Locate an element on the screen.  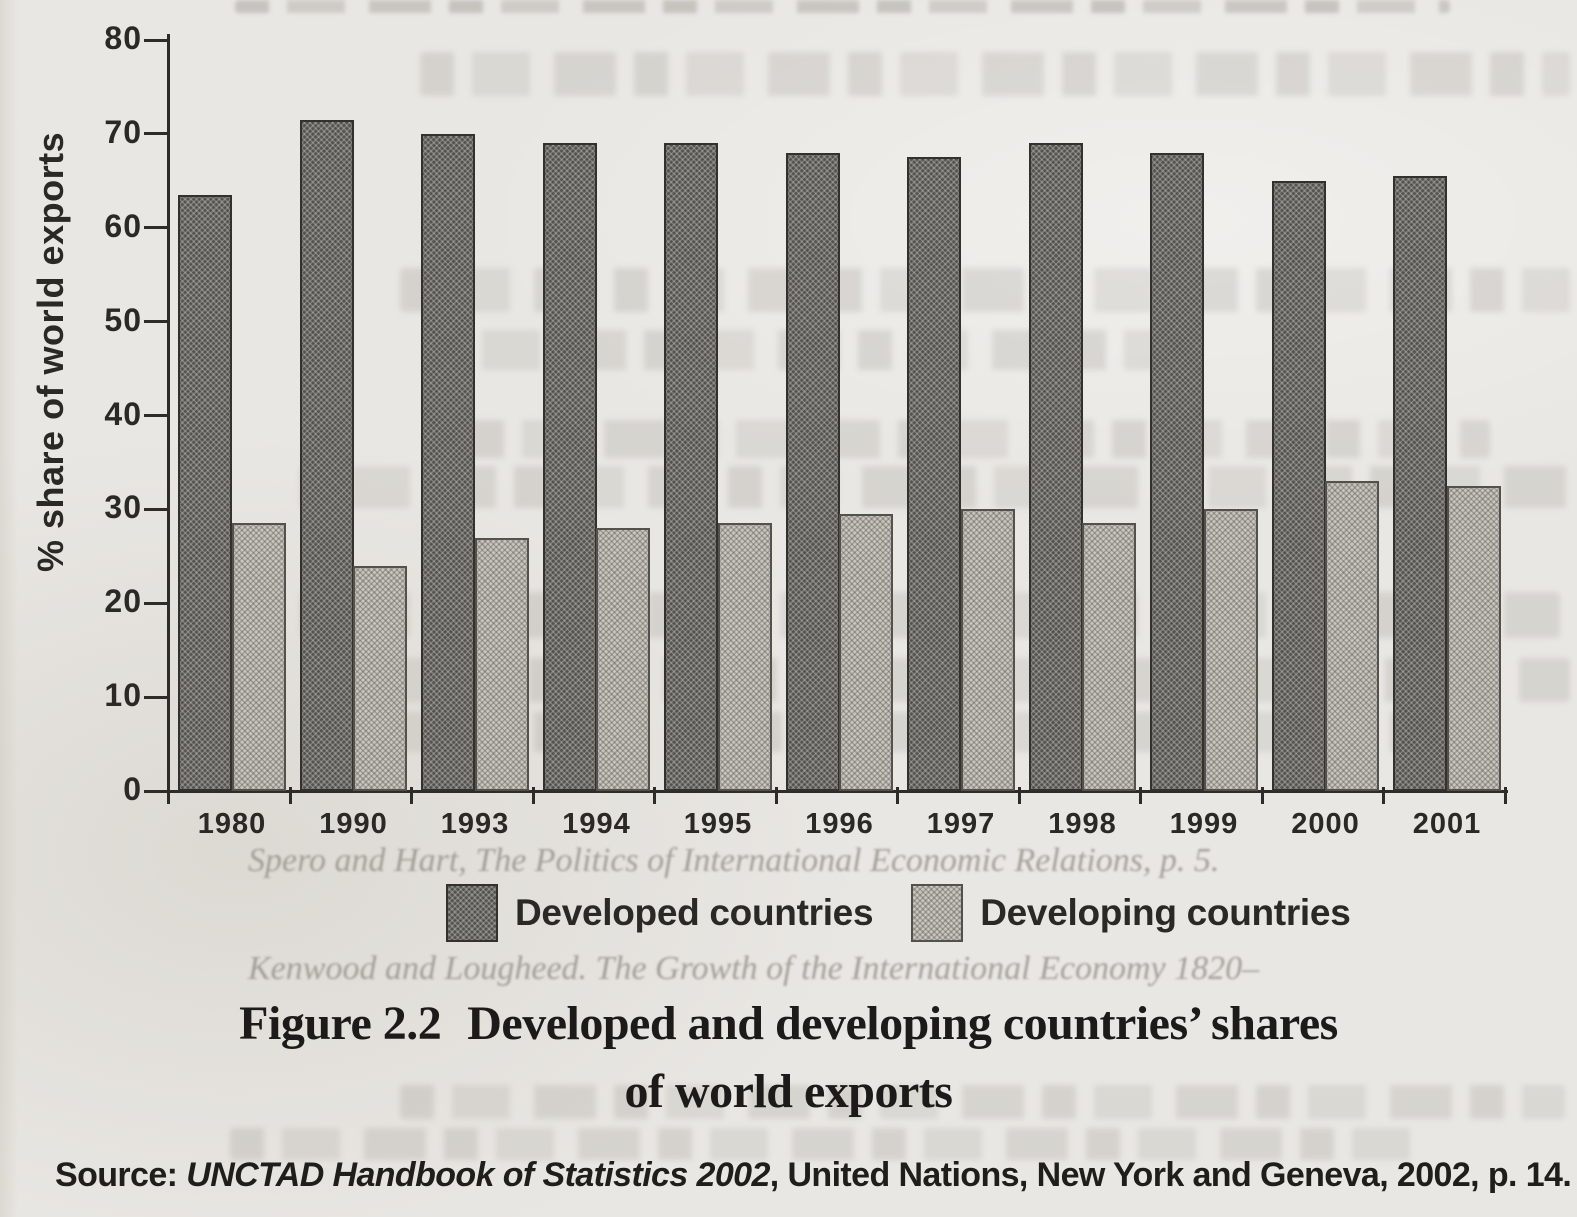
bar-developing-1995 is located at coordinates (744, 657).